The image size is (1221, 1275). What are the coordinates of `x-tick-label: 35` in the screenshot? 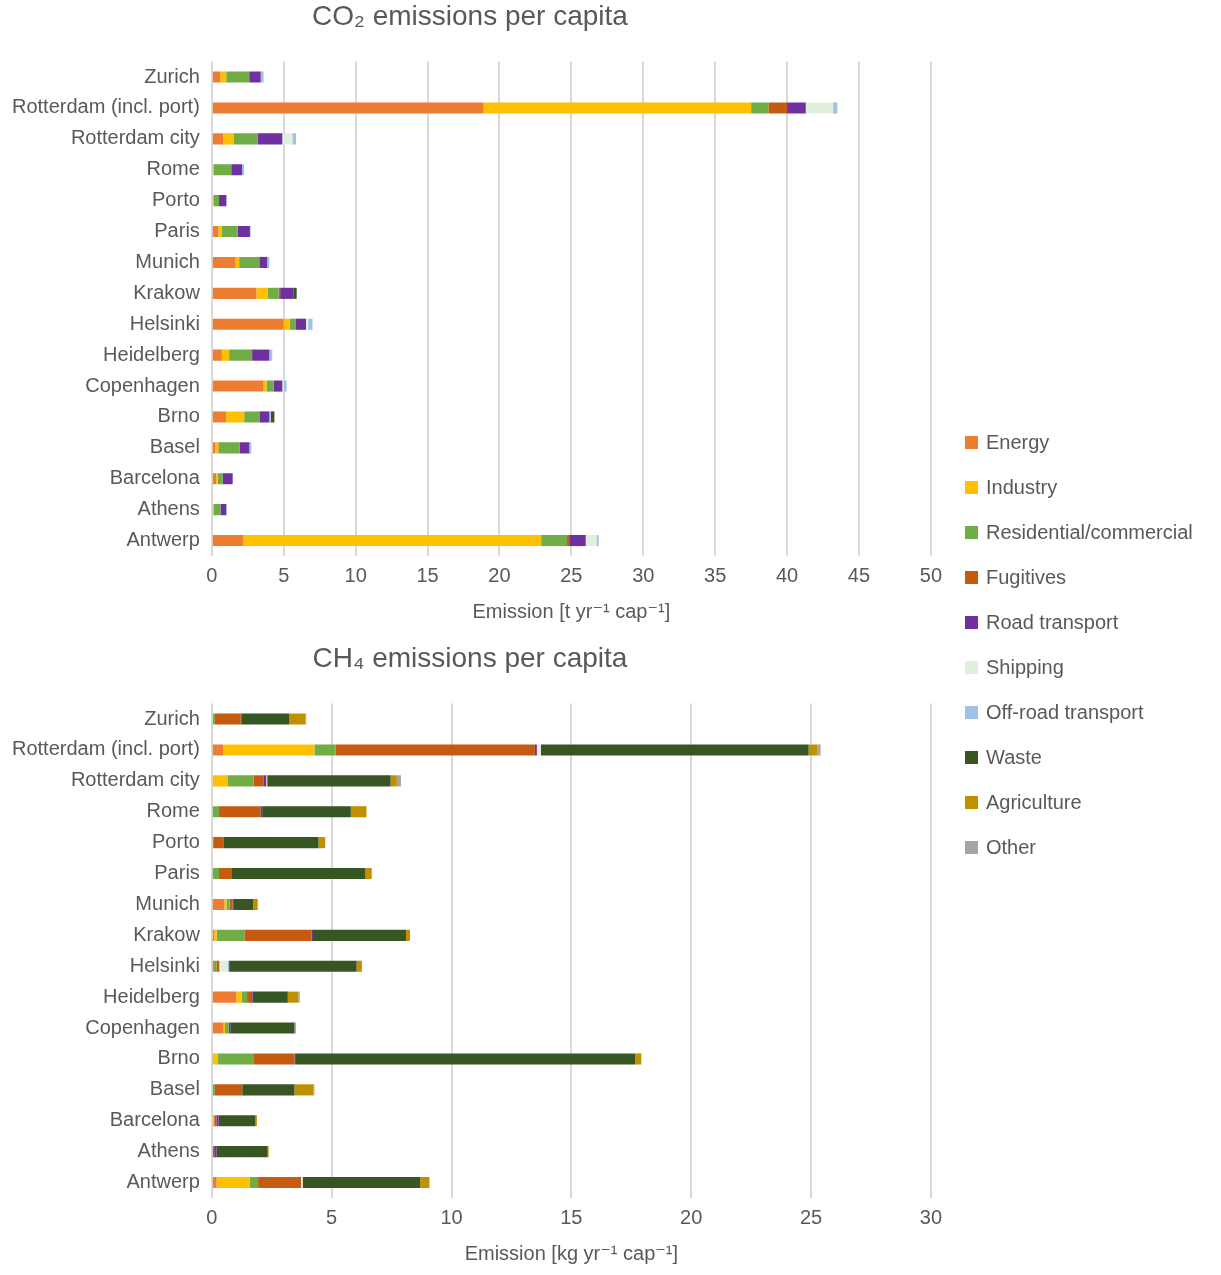 It's located at (715, 574).